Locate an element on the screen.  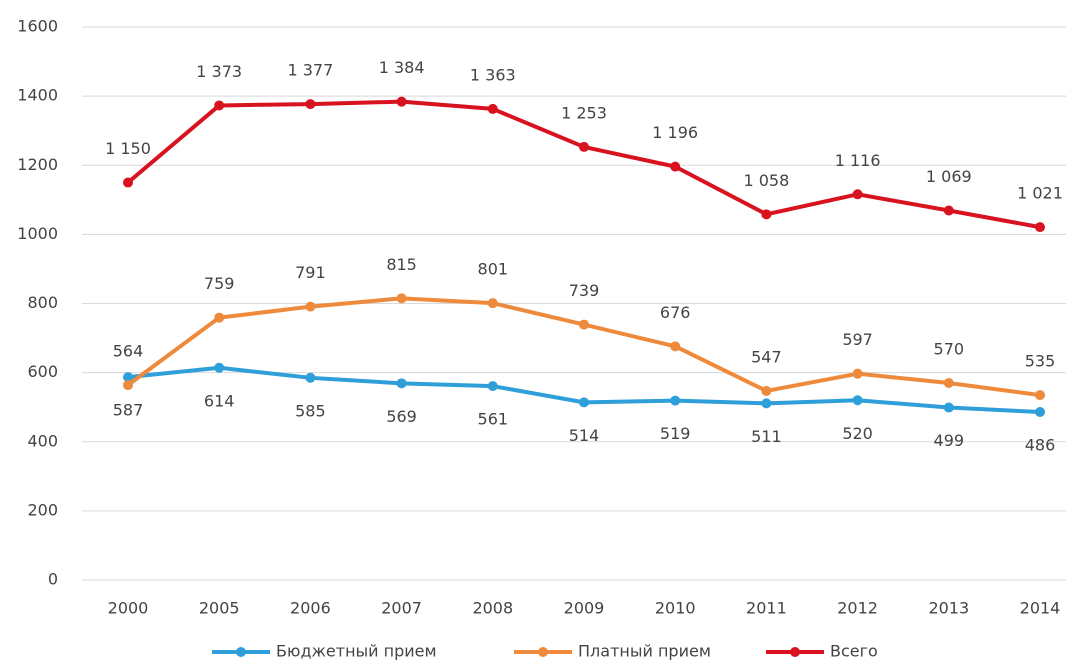
data-label: 519 is located at coordinates (675, 433).